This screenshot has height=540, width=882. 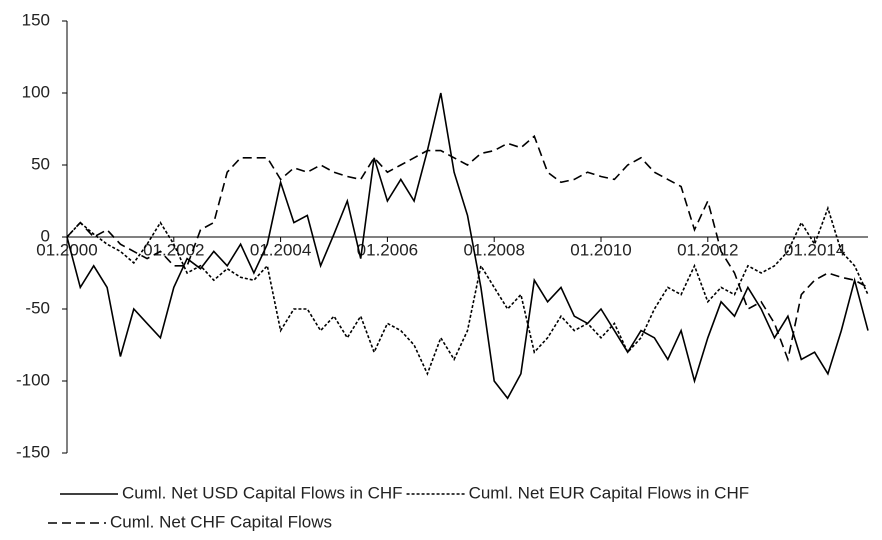 What do you see at coordinates (221, 521) in the screenshot?
I see `legend-label: Cuml. Net CHF Capital Flows` at bounding box center [221, 521].